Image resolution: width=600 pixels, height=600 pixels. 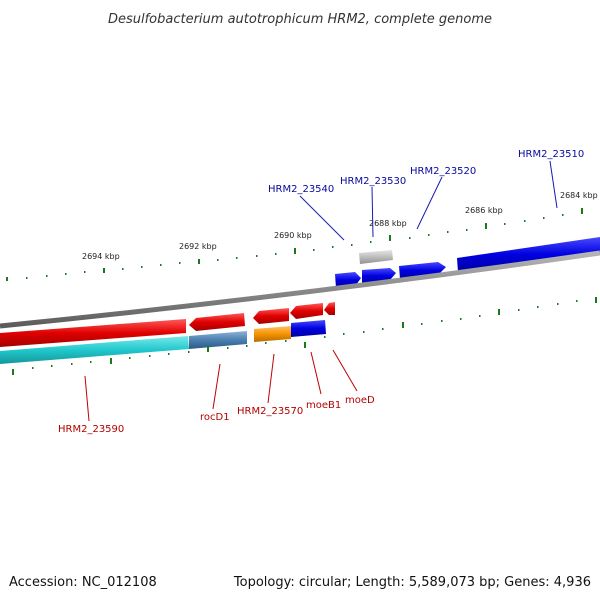 What do you see at coordinates (323, 405) in the screenshot?
I see `gene-label-moeb1: moeB1` at bounding box center [323, 405].